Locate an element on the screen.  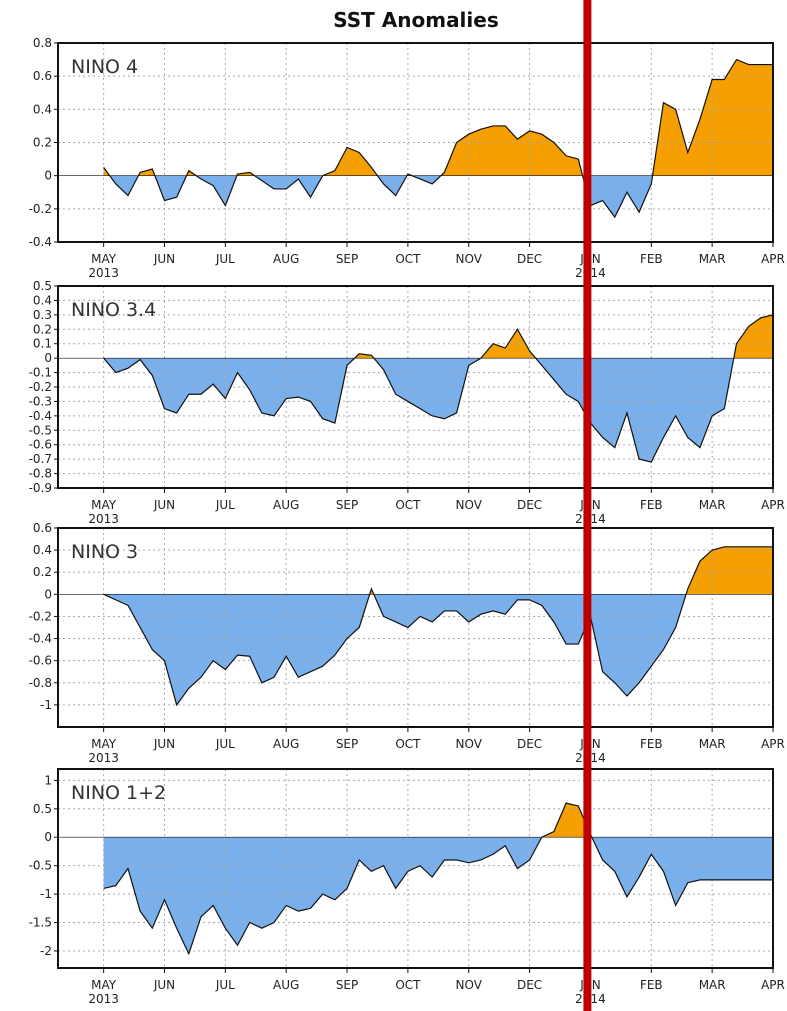
chart-title: SST Anomalies is located at coordinates (416, 20).